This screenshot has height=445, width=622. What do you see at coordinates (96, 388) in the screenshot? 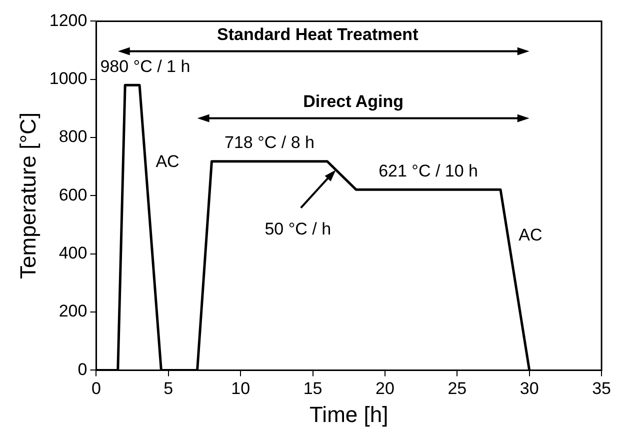
I see `x-tick-label: 0` at bounding box center [96, 388].